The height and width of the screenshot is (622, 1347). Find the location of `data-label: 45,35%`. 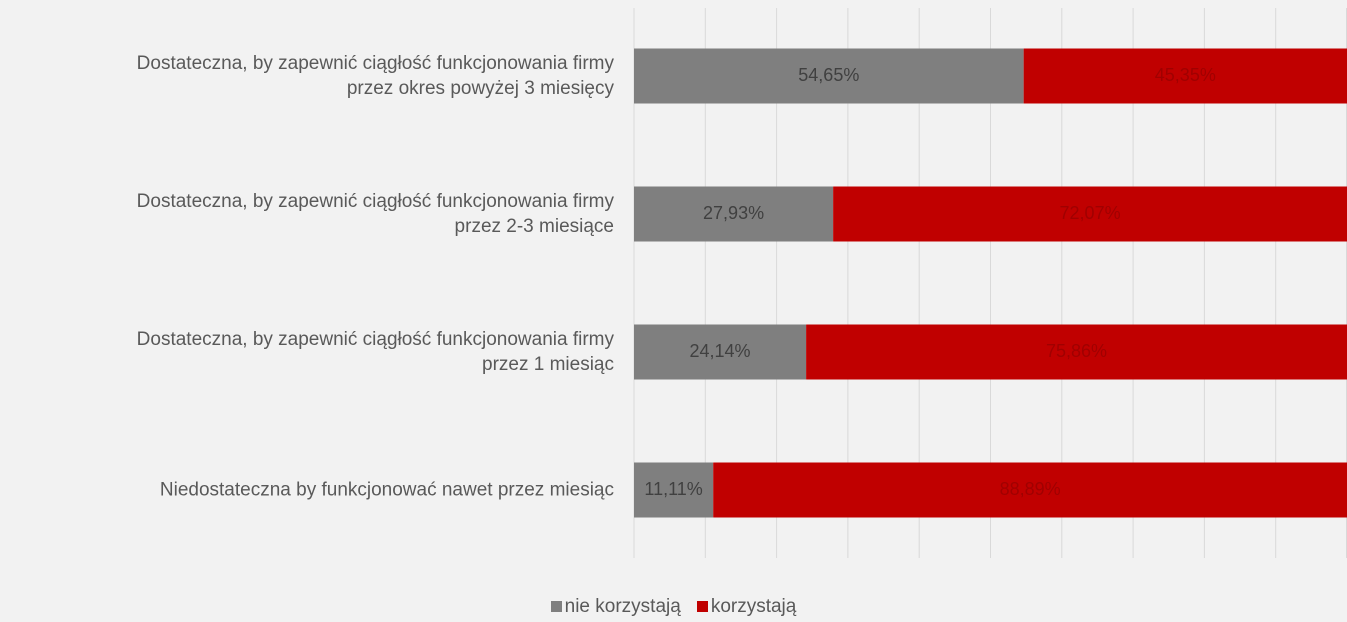

data-label: 45,35% is located at coordinates (1185, 75).